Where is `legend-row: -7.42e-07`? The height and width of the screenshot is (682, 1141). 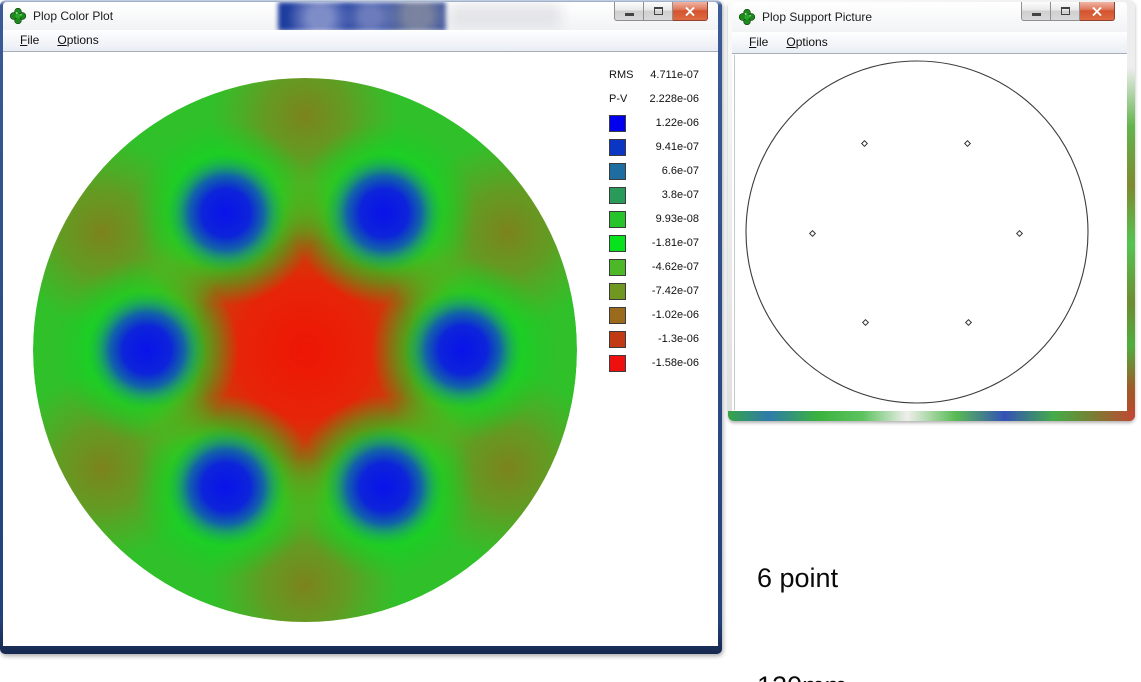 legend-row: -7.42e-07 is located at coordinates (654, 291).